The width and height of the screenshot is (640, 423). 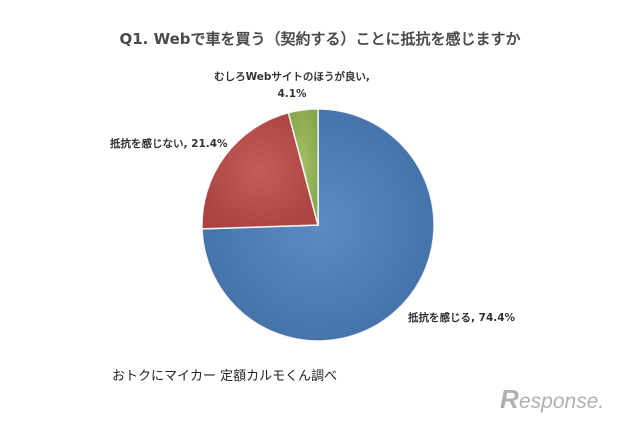 I want to click on response-watermark: R esponse., so click(x=552, y=399).